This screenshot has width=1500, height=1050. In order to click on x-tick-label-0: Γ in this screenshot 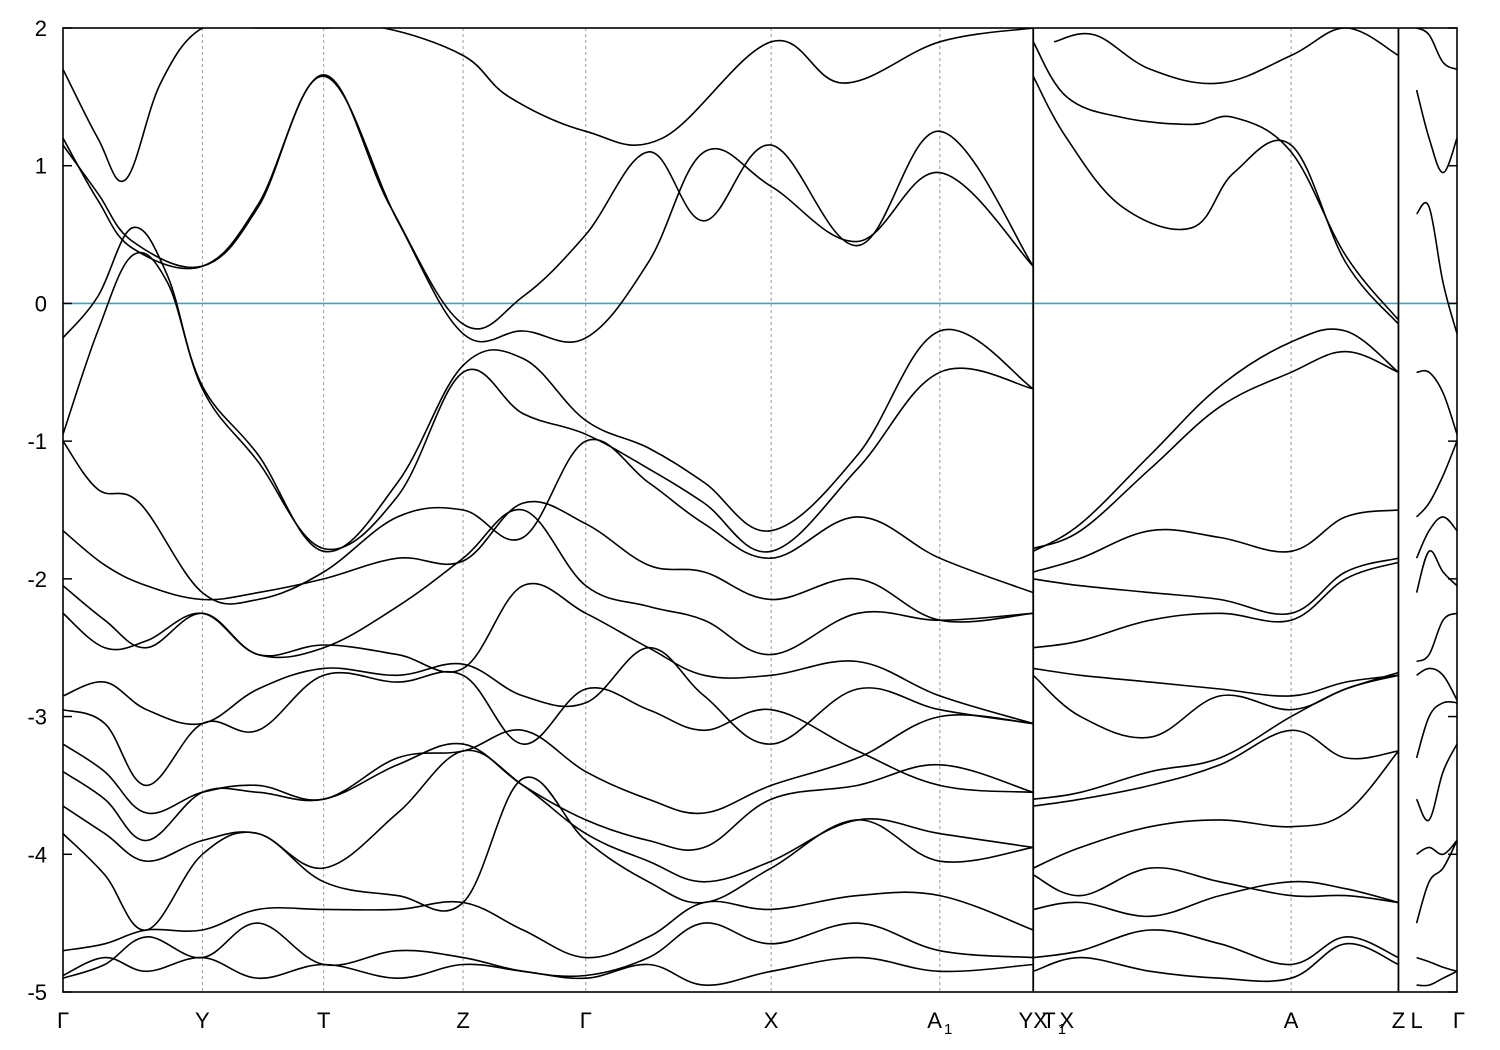, I will do `click(63, 1020)`.